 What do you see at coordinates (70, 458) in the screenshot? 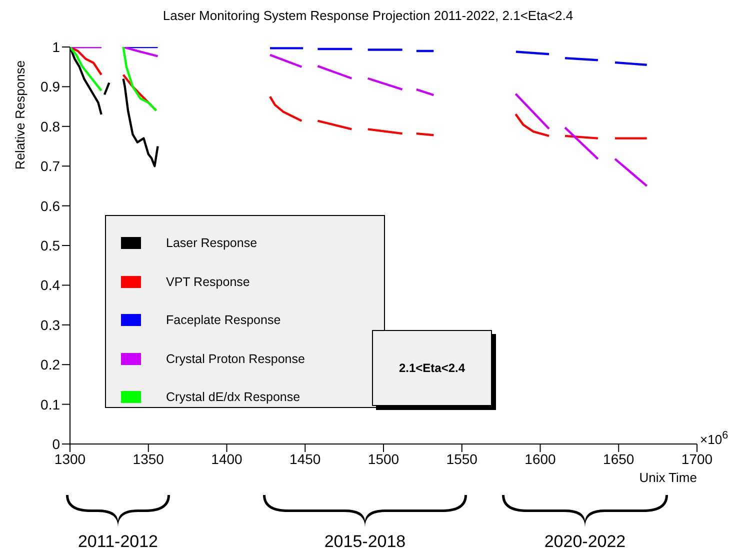
I see `x-tick-label: 1300` at bounding box center [70, 458].